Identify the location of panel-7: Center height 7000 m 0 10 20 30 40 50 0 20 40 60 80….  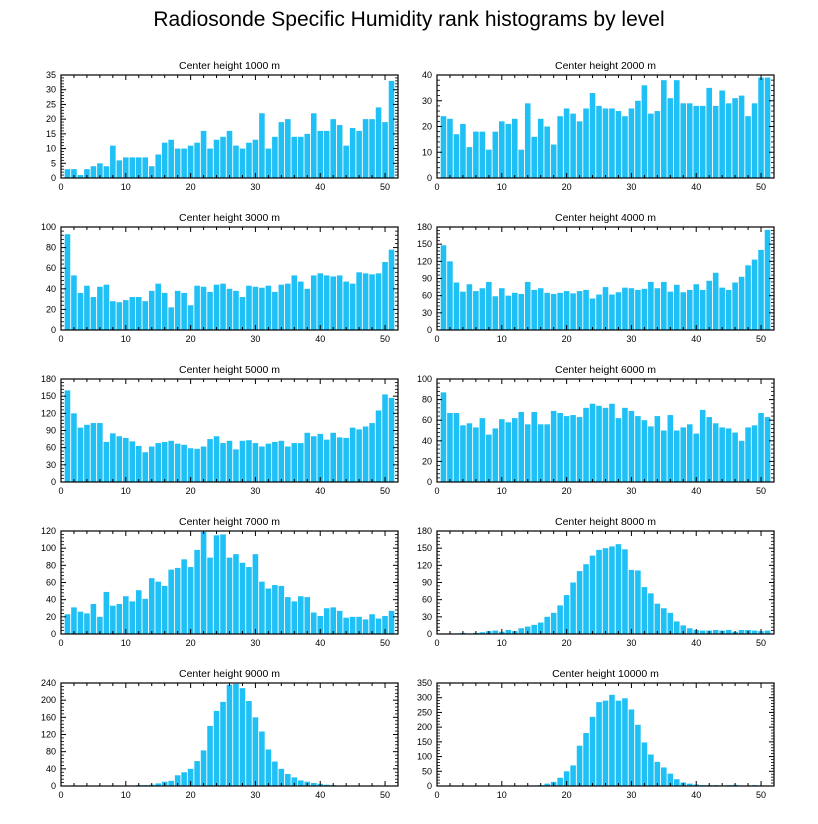
(220, 582).